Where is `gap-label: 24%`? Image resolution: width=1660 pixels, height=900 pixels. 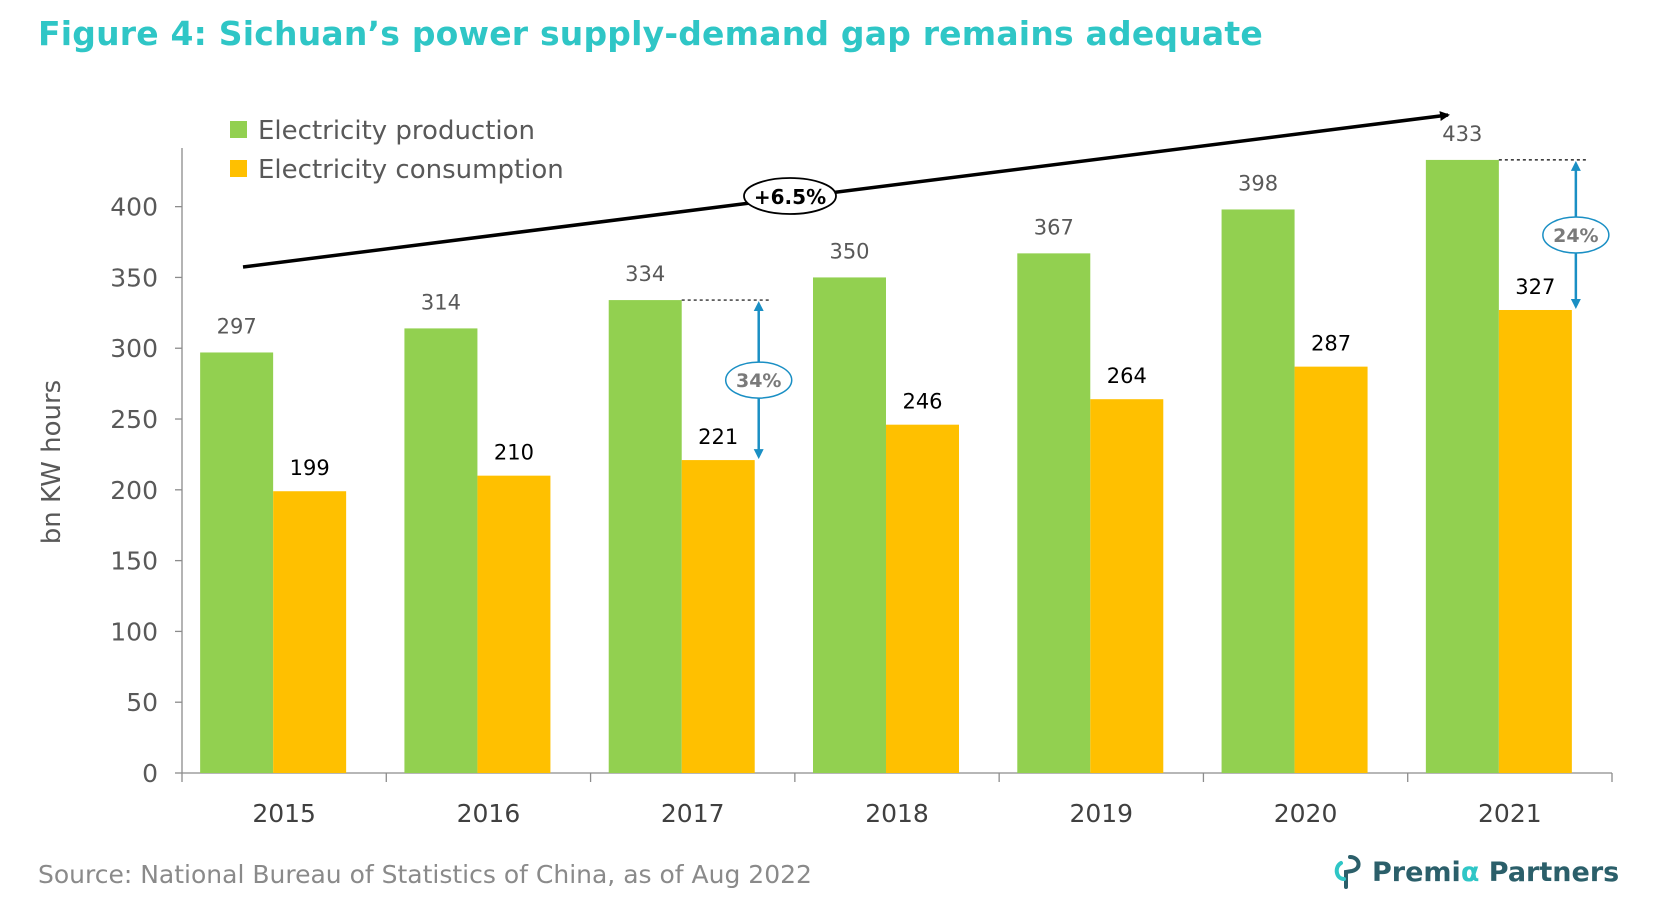
gap-label: 24% is located at coordinates (1575, 236).